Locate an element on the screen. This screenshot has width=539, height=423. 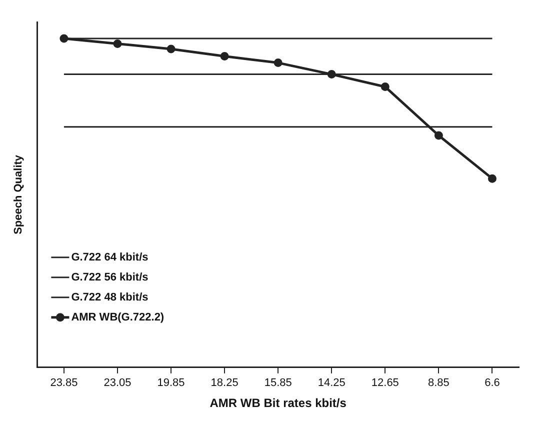
x-tick-label: 12.65 is located at coordinates (385, 383).